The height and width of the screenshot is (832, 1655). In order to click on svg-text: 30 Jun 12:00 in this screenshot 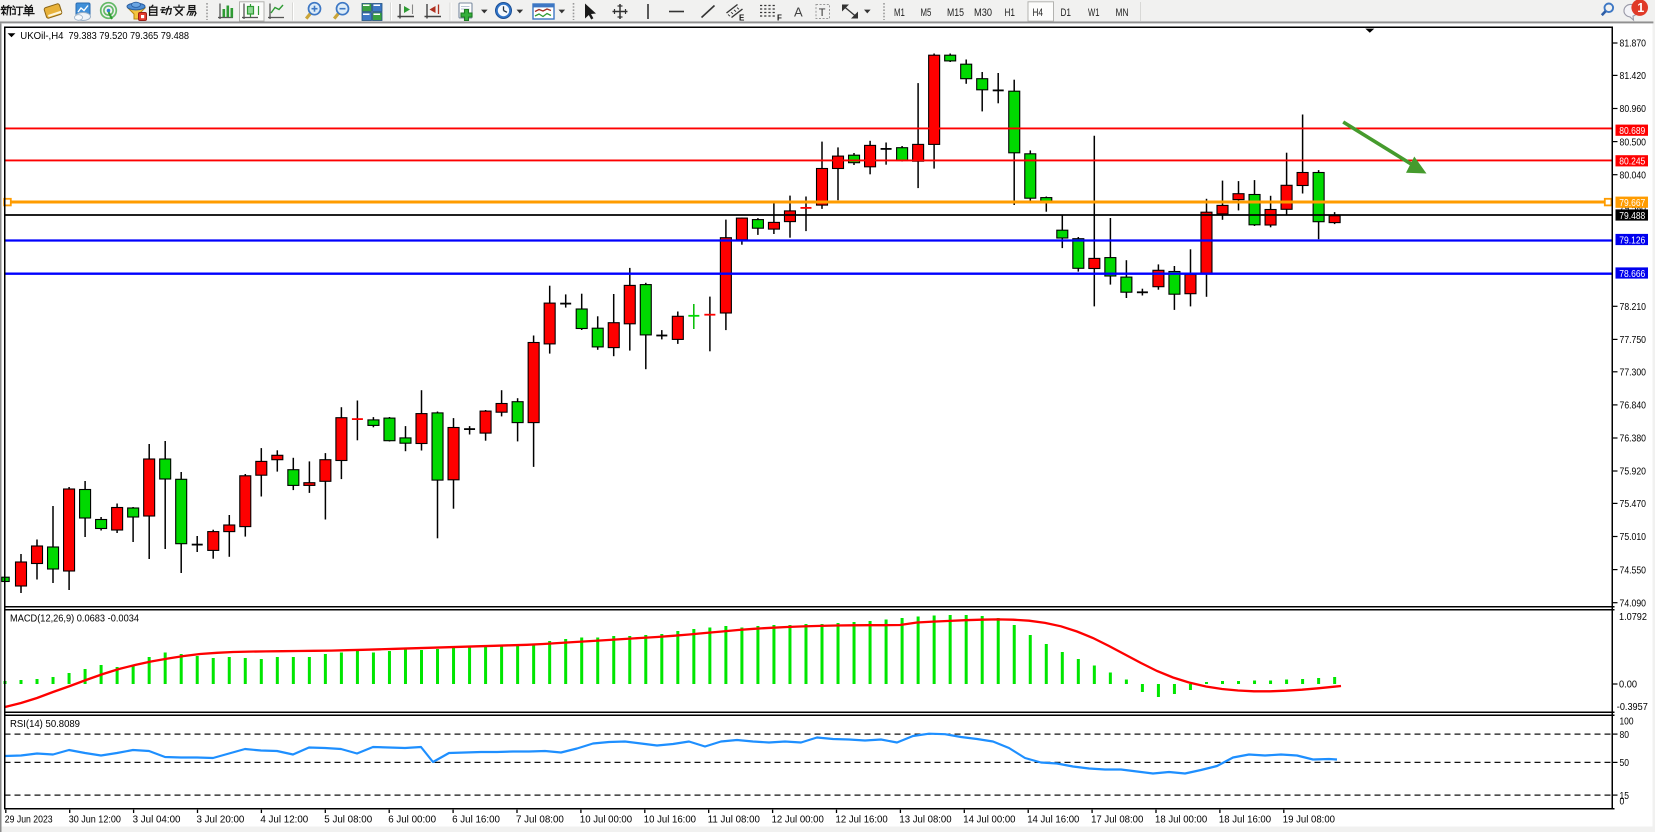, I will do `click(95, 819)`.